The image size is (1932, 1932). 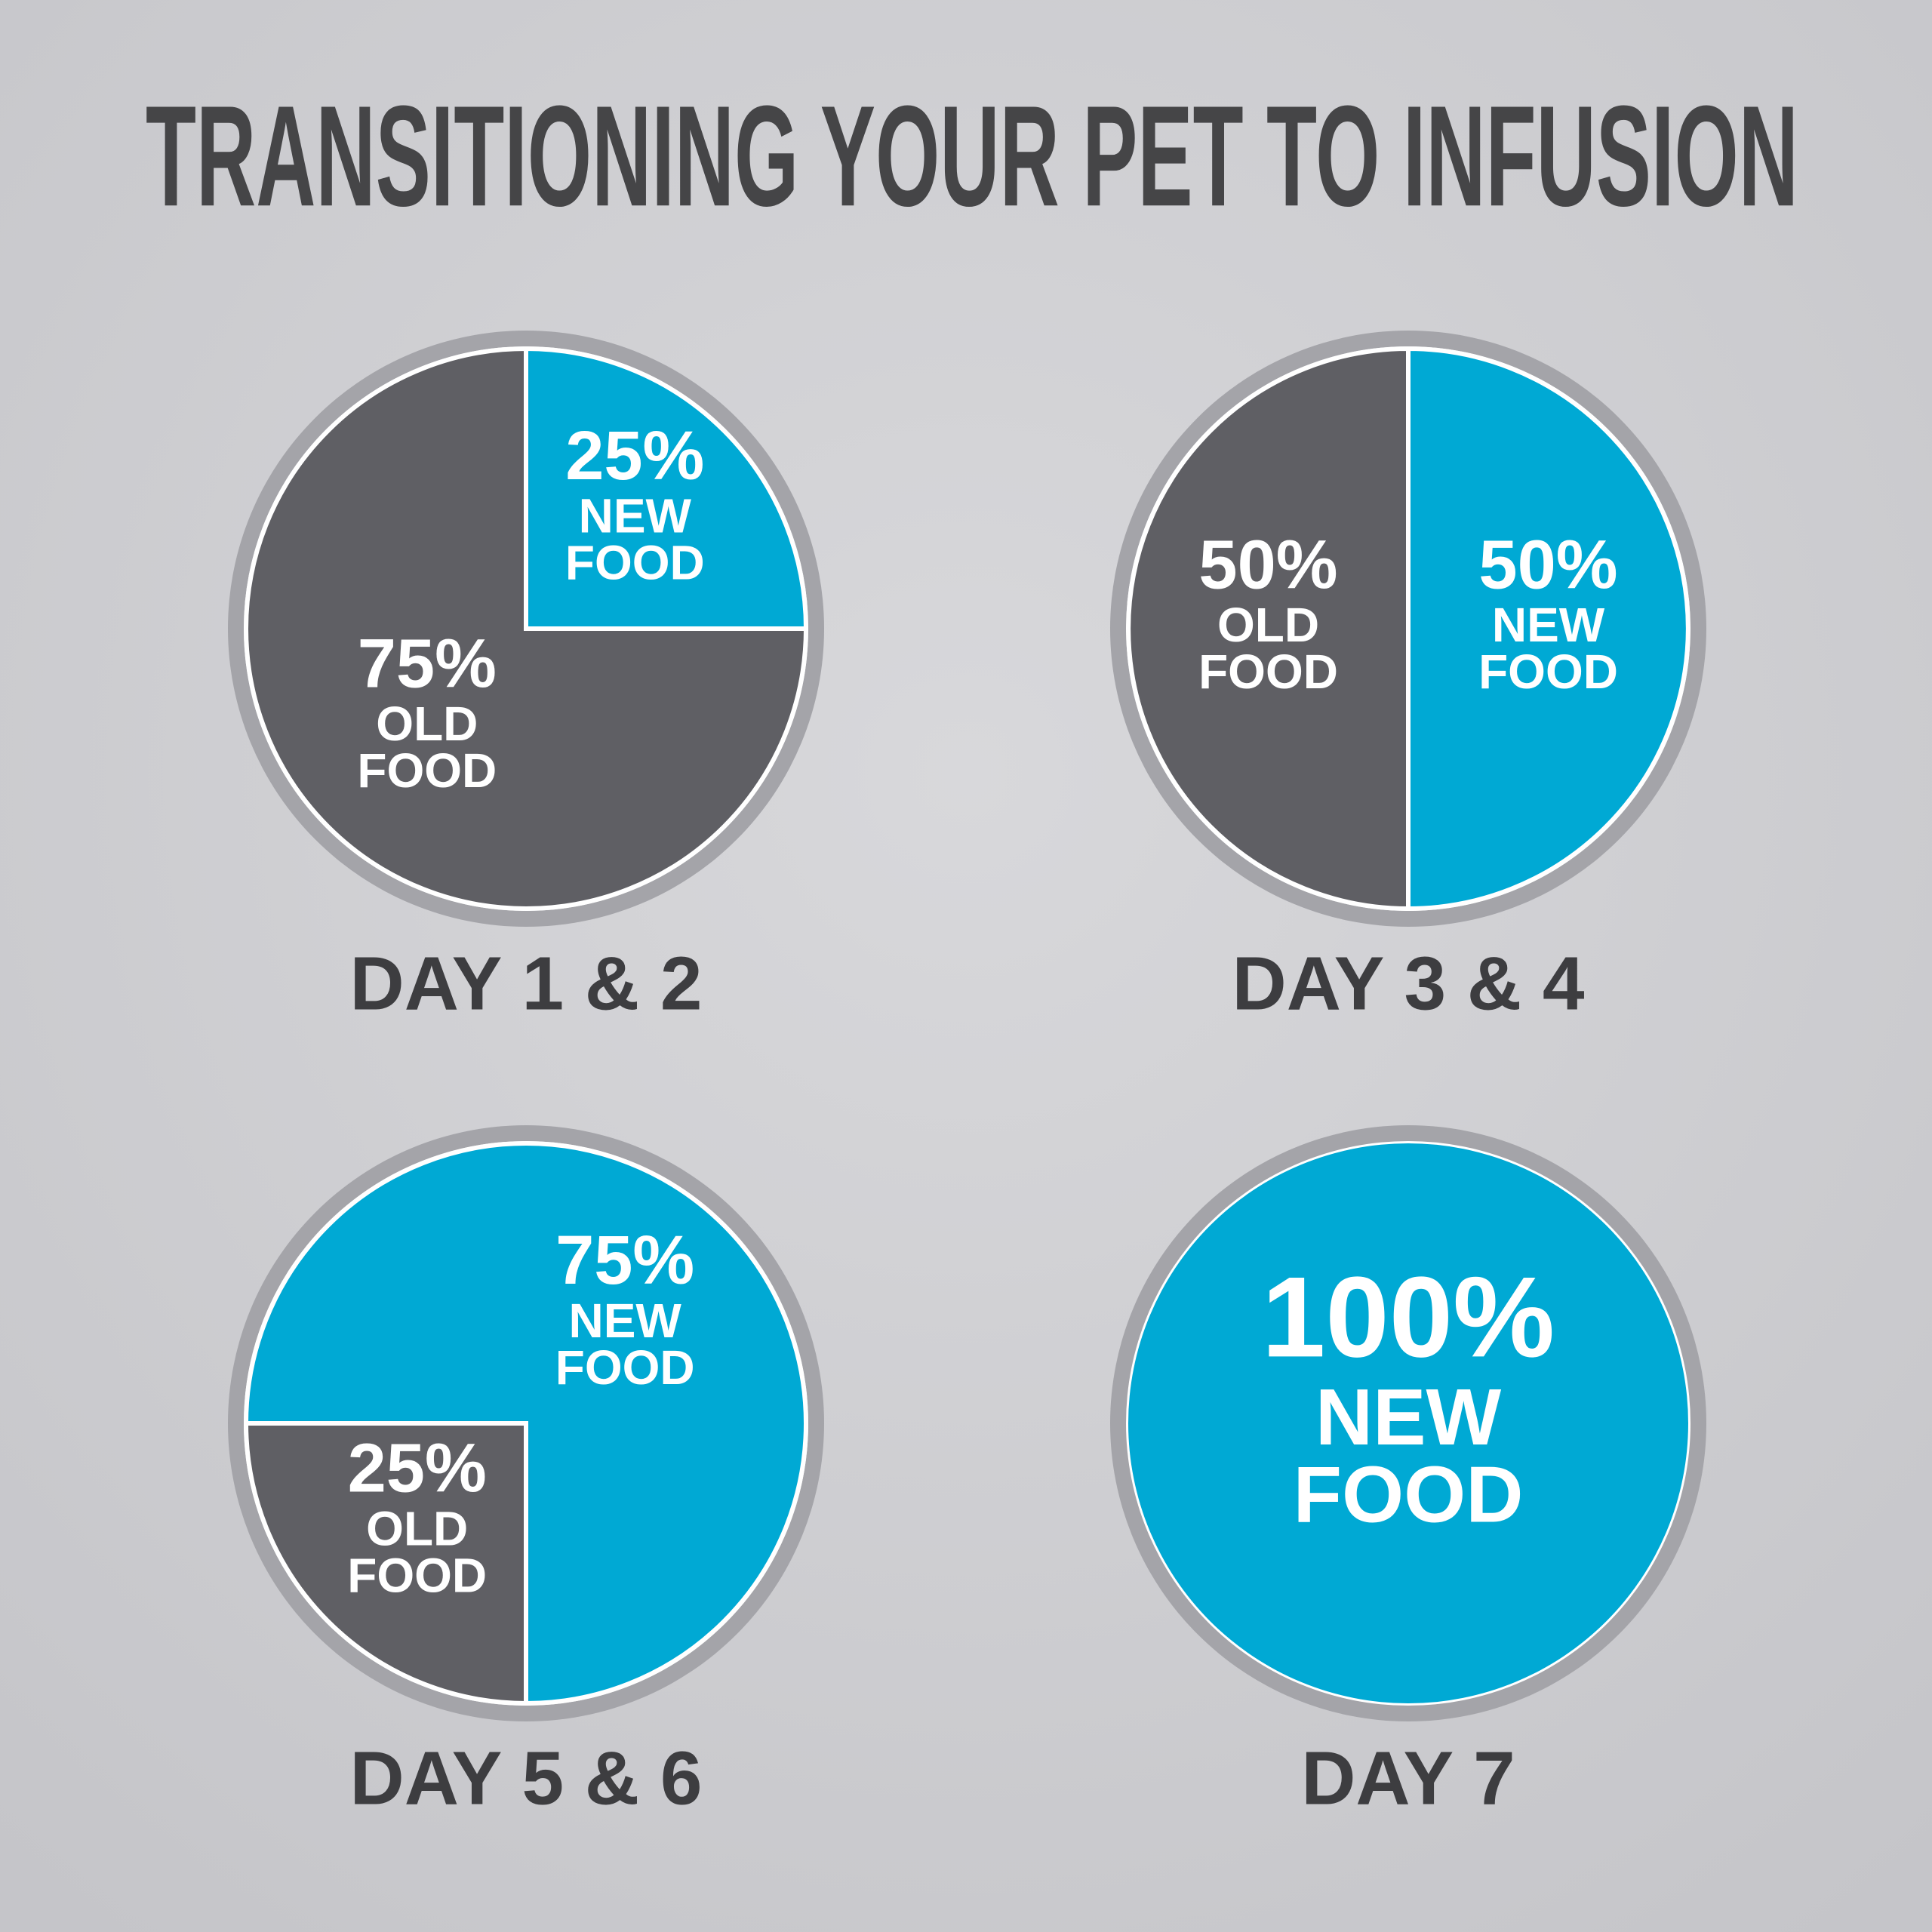 I want to click on pie-title: DAY 3 & 4, so click(x=1408, y=983).